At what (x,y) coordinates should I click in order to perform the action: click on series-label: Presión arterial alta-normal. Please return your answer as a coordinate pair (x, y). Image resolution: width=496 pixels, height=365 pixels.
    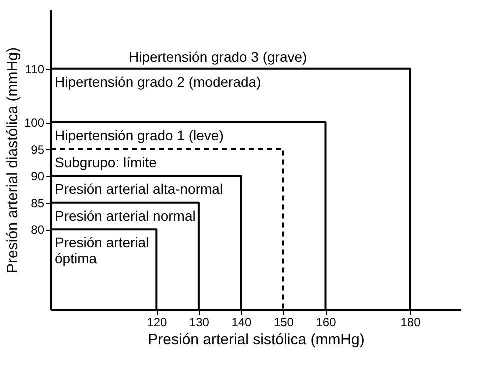
    Looking at the image, I should click on (139, 189).